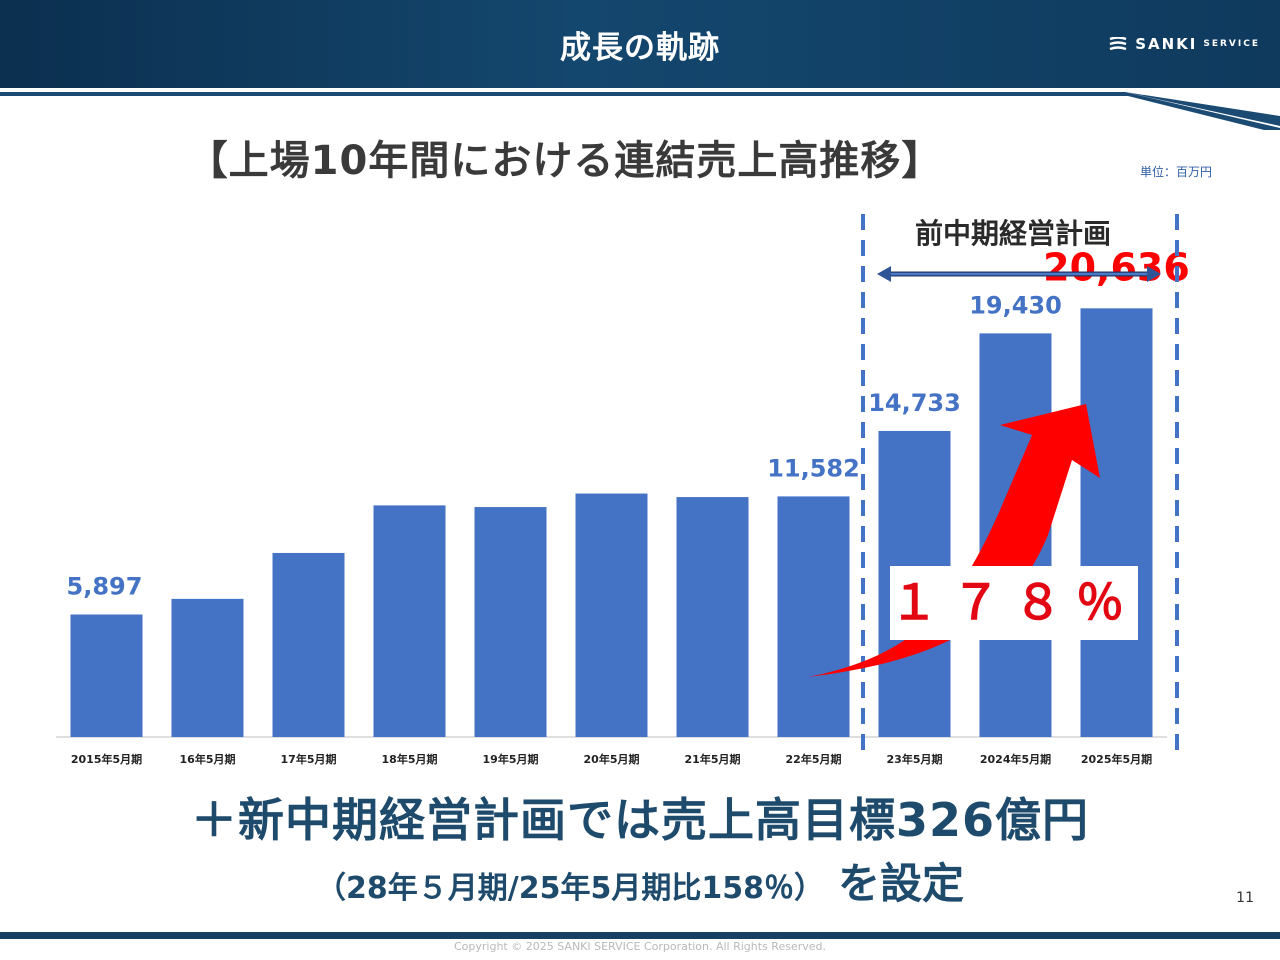  What do you see at coordinates (1015, 759) in the screenshot?
I see `x-tick-label: 2024年5月期` at bounding box center [1015, 759].